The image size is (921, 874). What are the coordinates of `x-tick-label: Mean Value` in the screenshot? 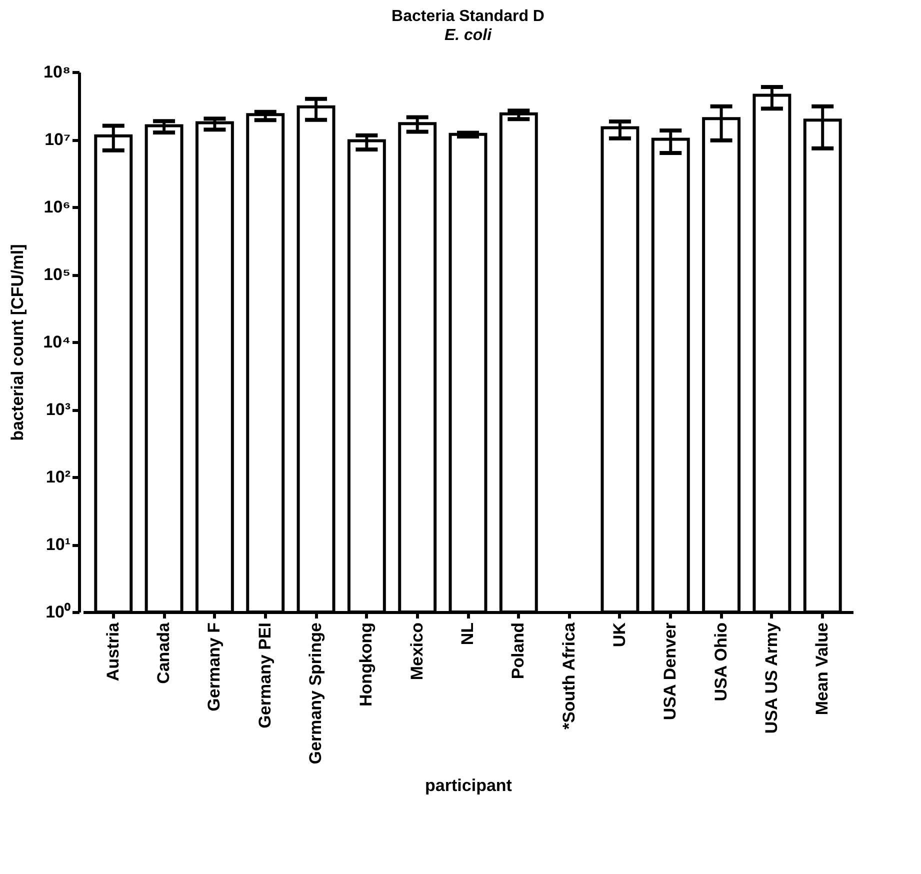 It's located at (822, 669).